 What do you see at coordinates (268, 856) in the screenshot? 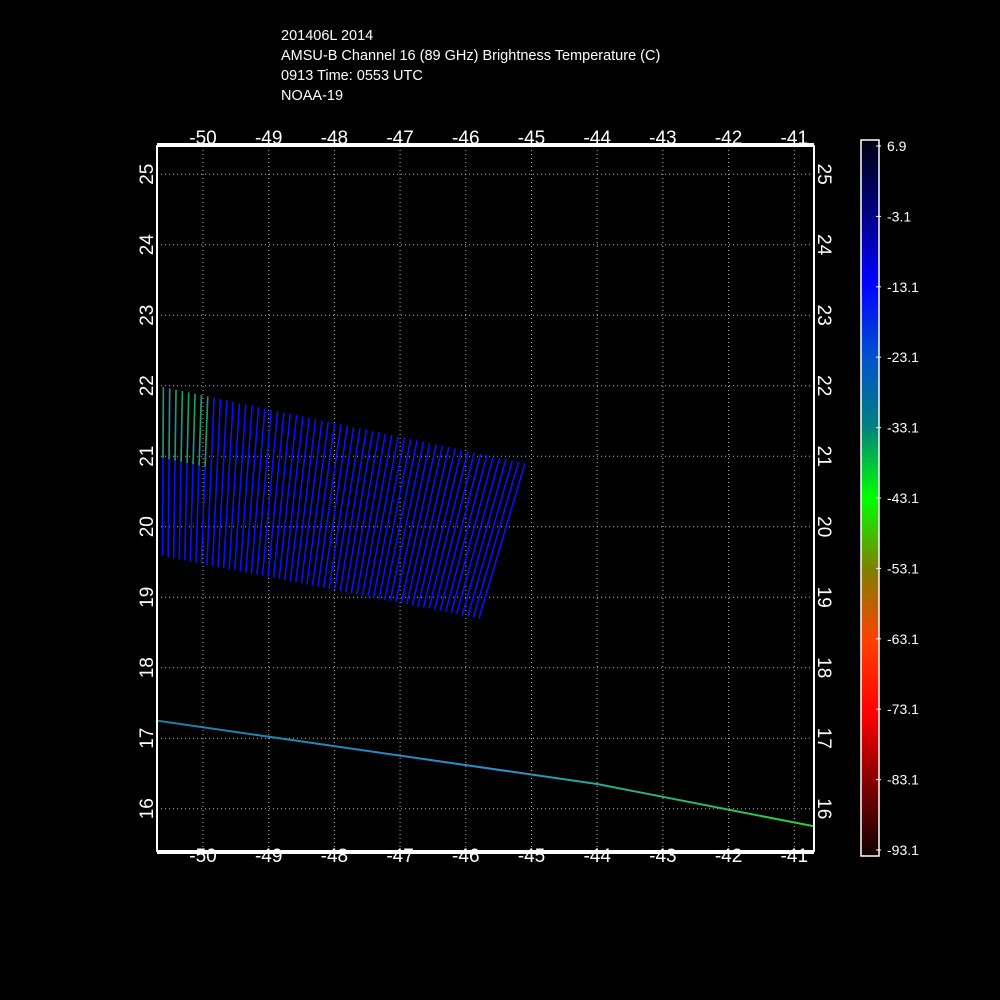
I see `x-tick-label-bottom: -49` at bounding box center [268, 856].